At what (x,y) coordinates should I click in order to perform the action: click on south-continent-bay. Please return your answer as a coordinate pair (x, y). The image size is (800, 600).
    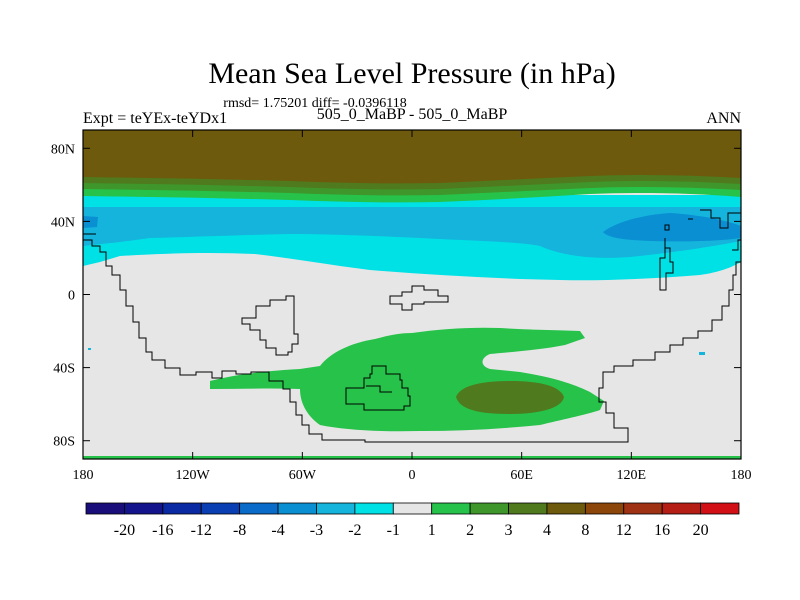
    Looking at the image, I should click on (379, 389).